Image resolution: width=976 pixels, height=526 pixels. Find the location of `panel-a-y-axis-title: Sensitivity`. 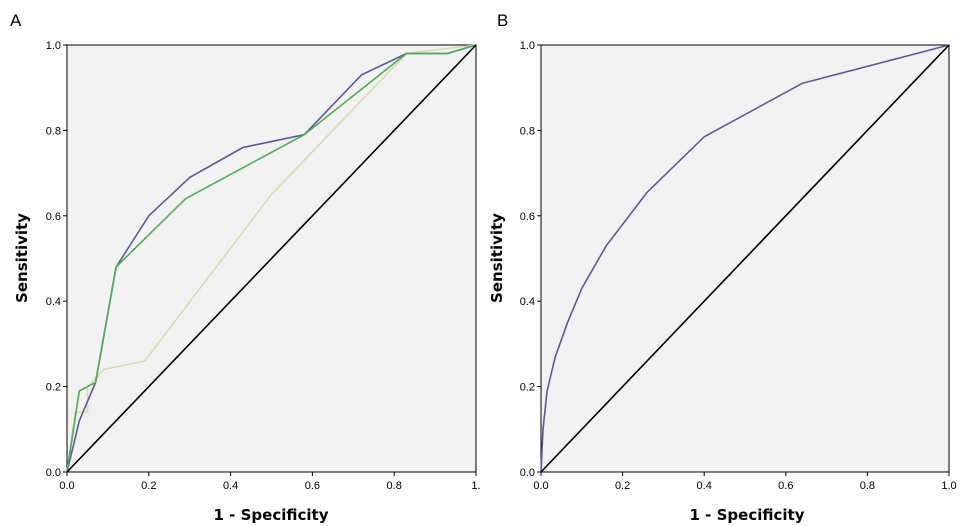

panel-a-y-axis-title: Sensitivity is located at coordinates (22, 258).